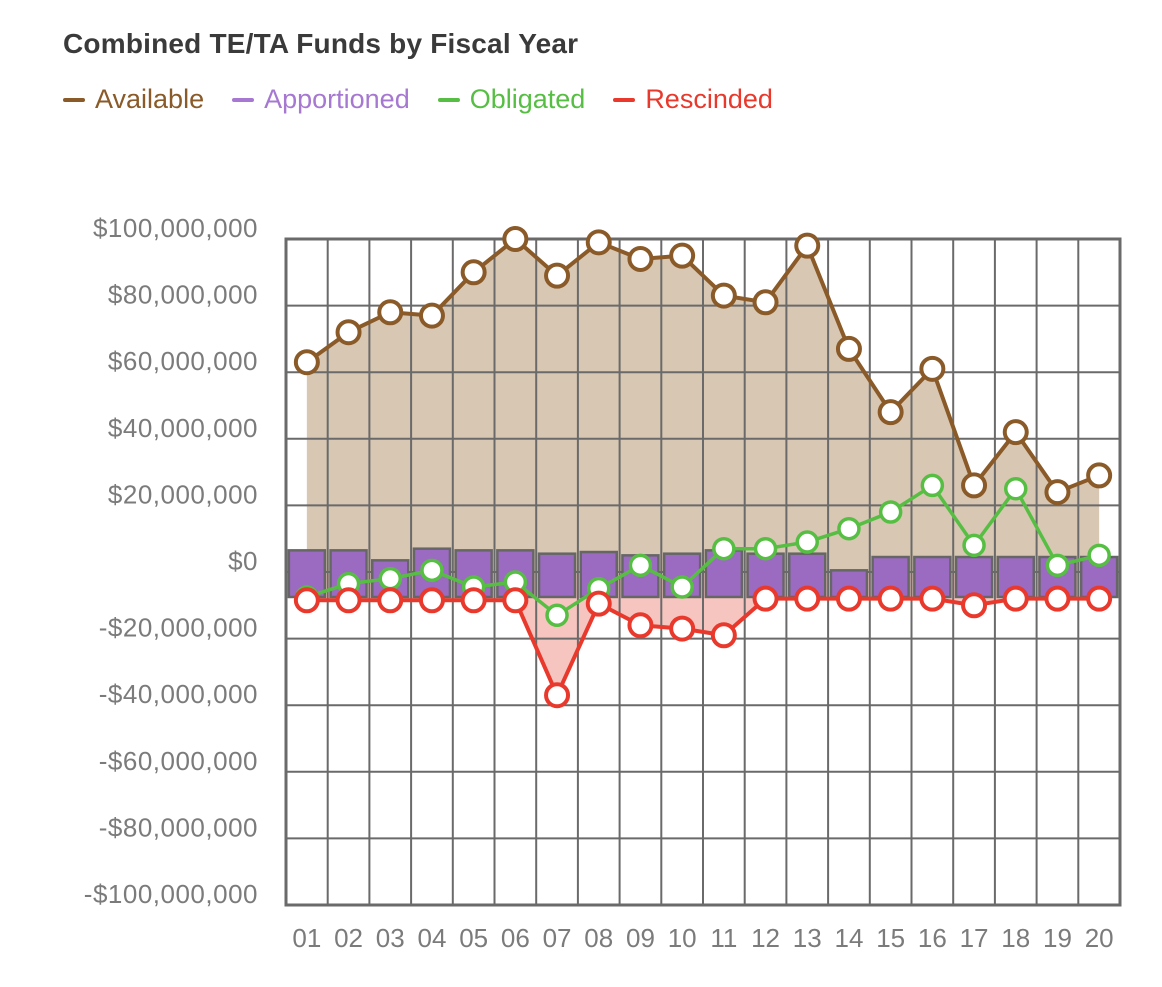 Image resolution: width=1162 pixels, height=987 pixels. Describe the element at coordinates (598, 938) in the screenshot. I see `x-tick-label: 08` at that location.